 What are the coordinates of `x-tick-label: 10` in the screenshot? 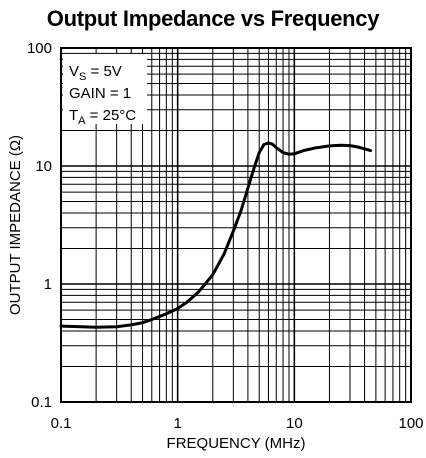 It's located at (294, 423).